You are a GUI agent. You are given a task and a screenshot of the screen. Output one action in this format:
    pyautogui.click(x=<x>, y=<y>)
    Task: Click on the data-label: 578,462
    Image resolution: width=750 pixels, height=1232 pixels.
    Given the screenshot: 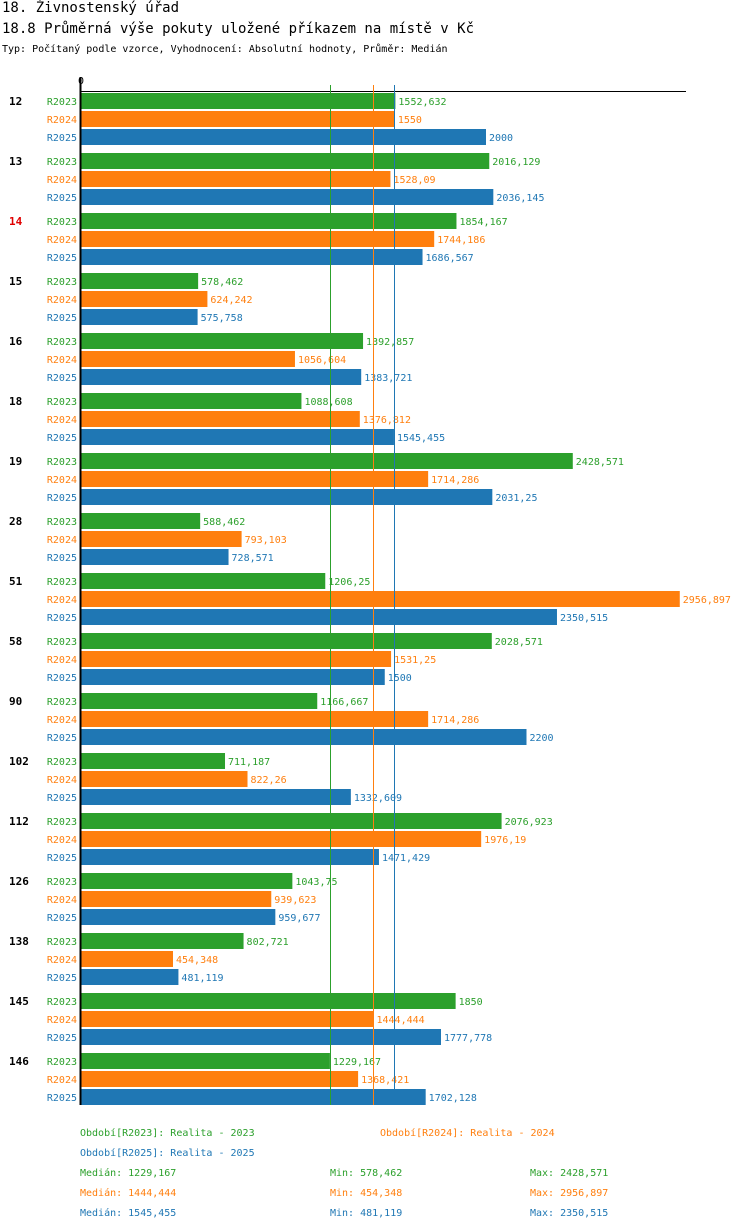 What is the action you would take?
    pyautogui.click(x=222, y=282)
    